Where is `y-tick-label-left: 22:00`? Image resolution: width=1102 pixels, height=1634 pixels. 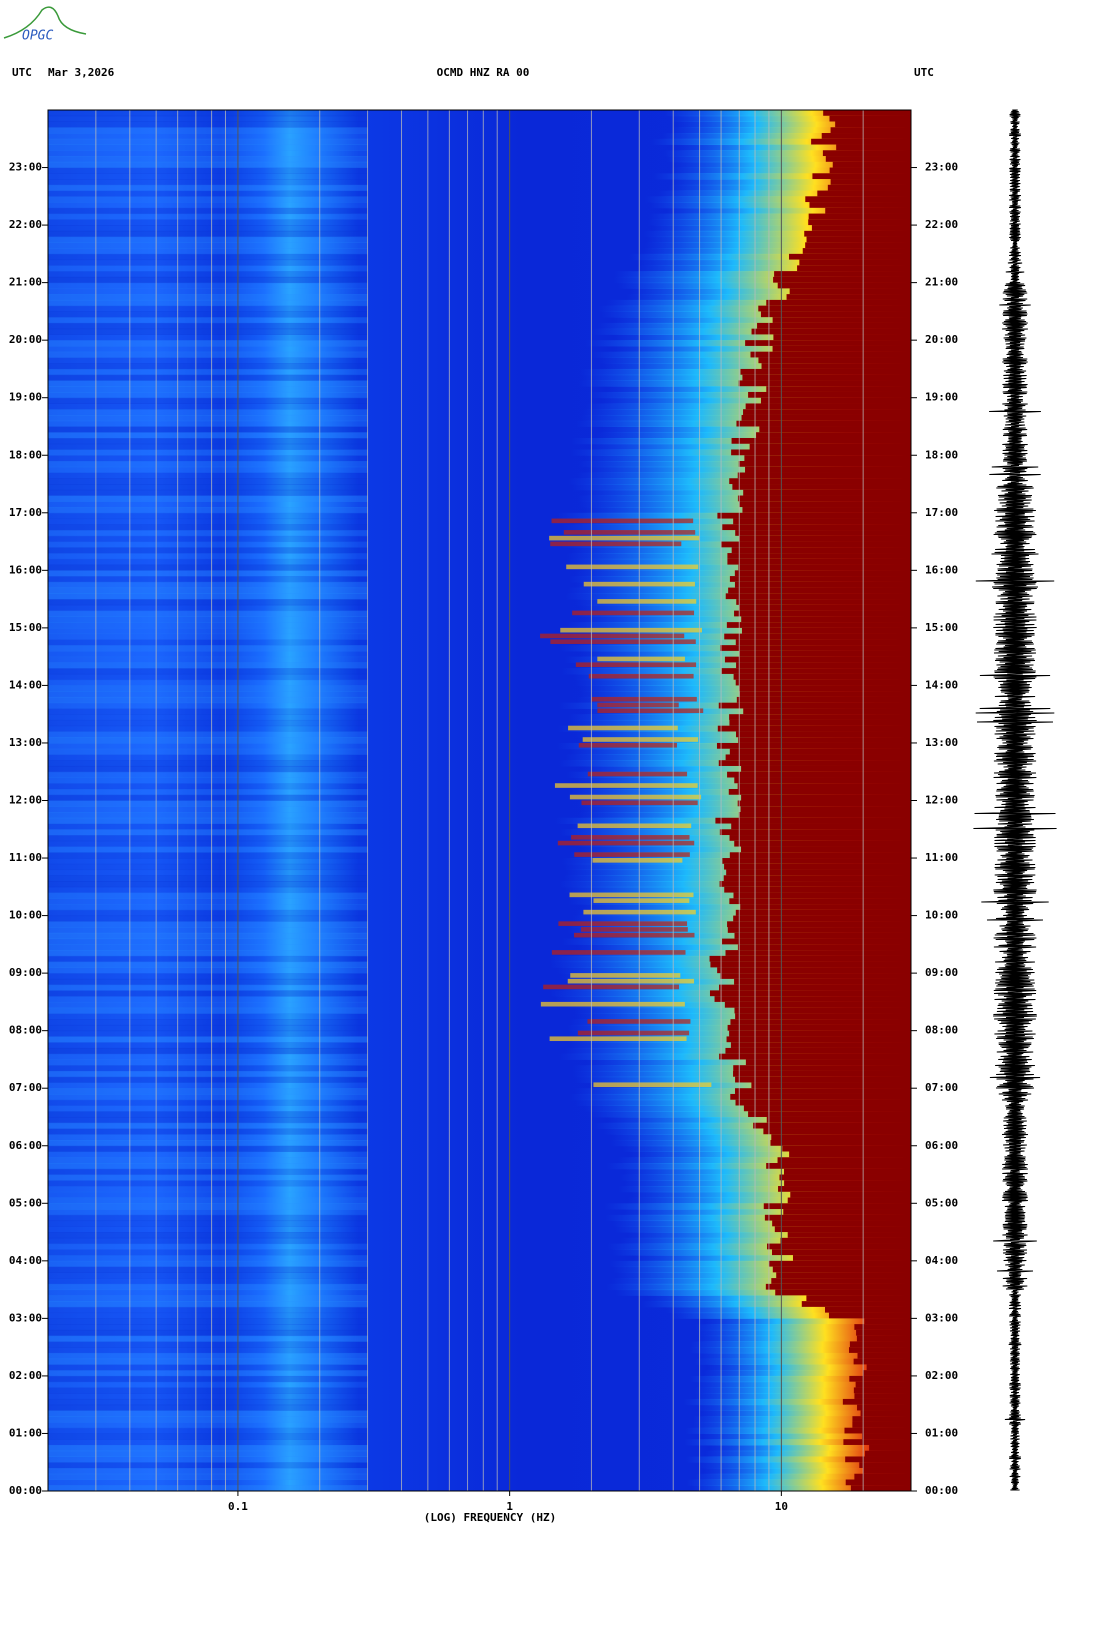 y-tick-label-left: 22:00 is located at coordinates (25, 224).